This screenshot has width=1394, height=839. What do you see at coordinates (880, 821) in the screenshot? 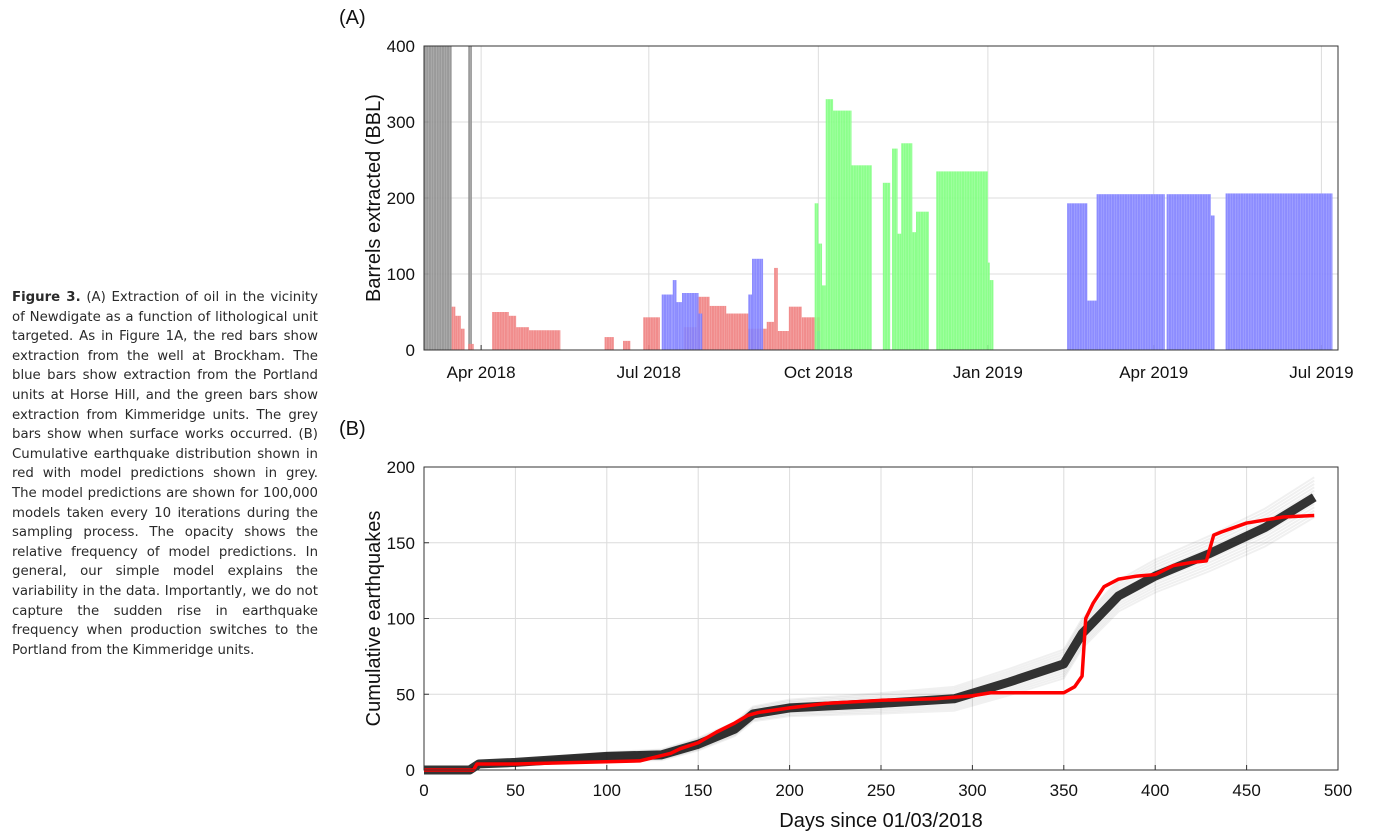
I see `b-xlabel: Days since 01/03/2018` at bounding box center [880, 821].